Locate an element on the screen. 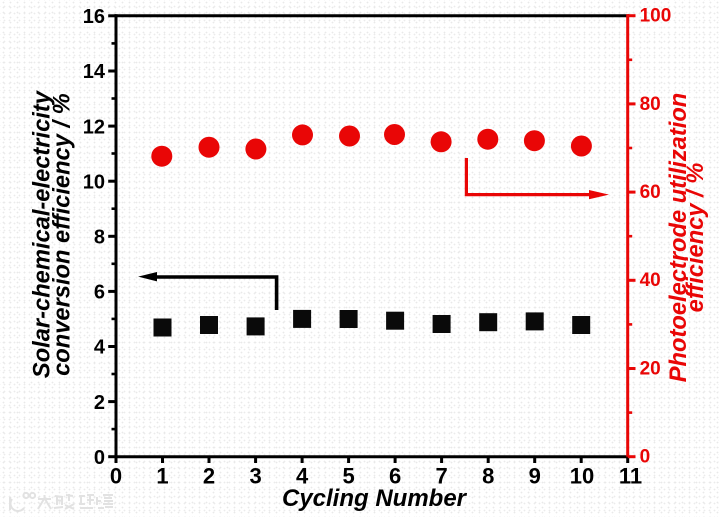 Image resolution: width=719 pixels, height=517 pixels. svg-text: 100 is located at coordinates (656, 16).